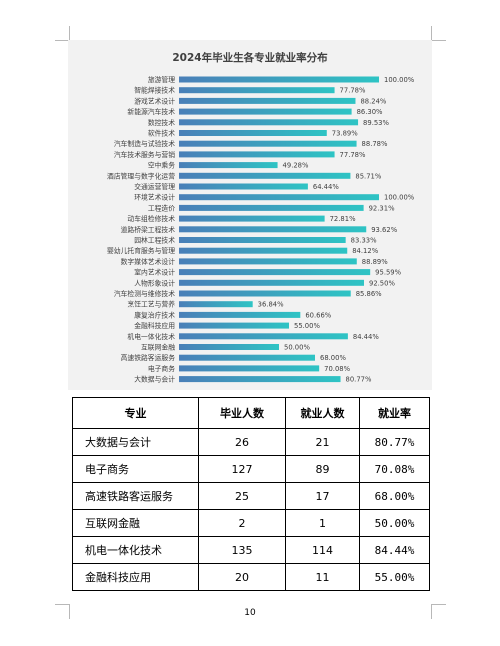 This screenshot has width=500, height=646. Describe the element at coordinates (322, 442) in the screenshot. I see `cell-employed: 21` at that location.